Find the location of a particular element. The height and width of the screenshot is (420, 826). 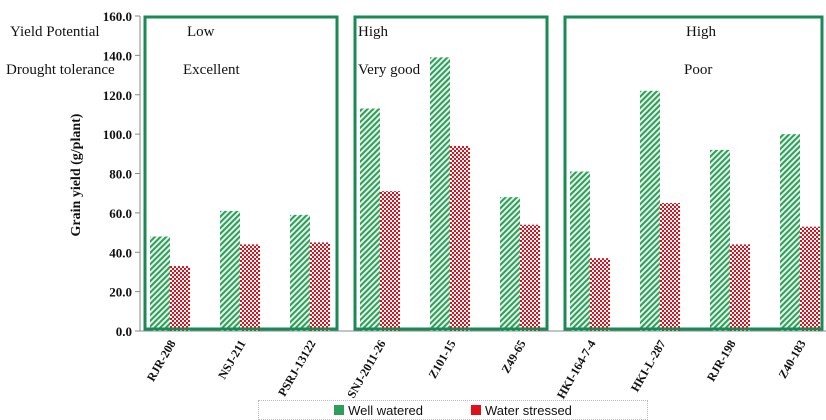

legend-item-water-stressed: Water stressed is located at coordinates (521, 410).